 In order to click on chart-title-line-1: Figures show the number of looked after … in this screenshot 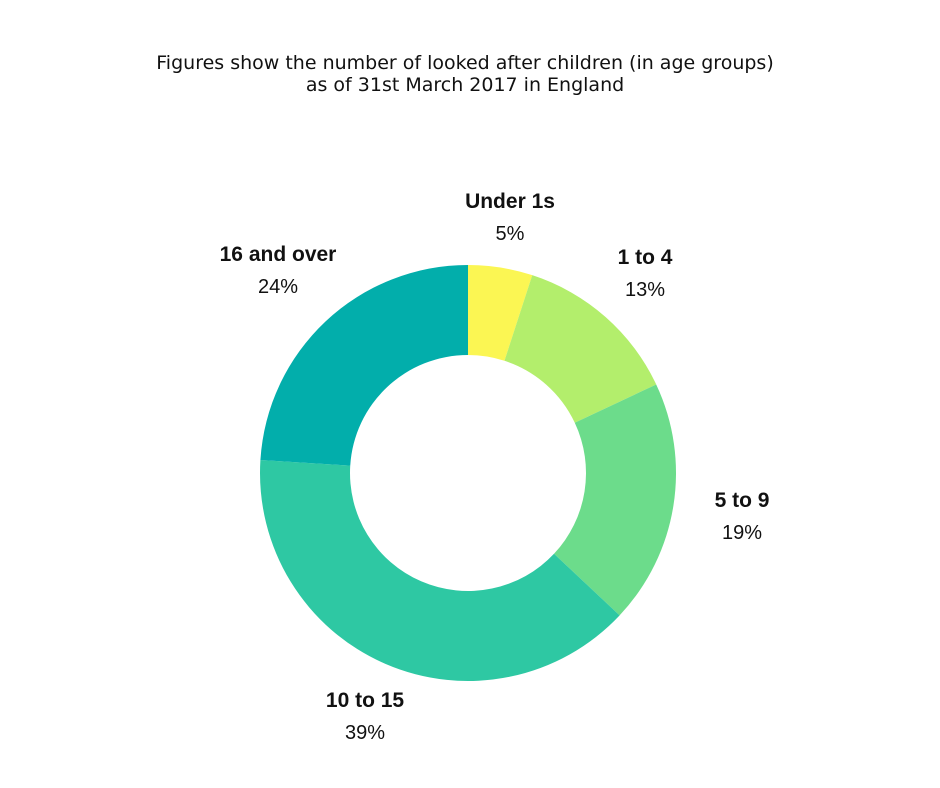, I will do `click(465, 63)`.